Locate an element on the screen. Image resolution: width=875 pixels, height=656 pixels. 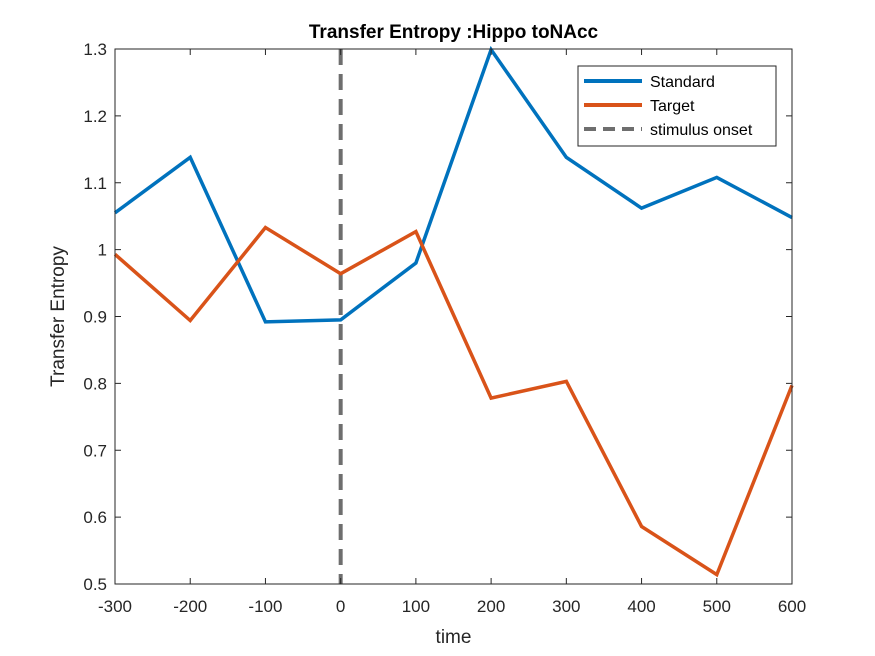
x-tick-label: 400 is located at coordinates (641, 606).